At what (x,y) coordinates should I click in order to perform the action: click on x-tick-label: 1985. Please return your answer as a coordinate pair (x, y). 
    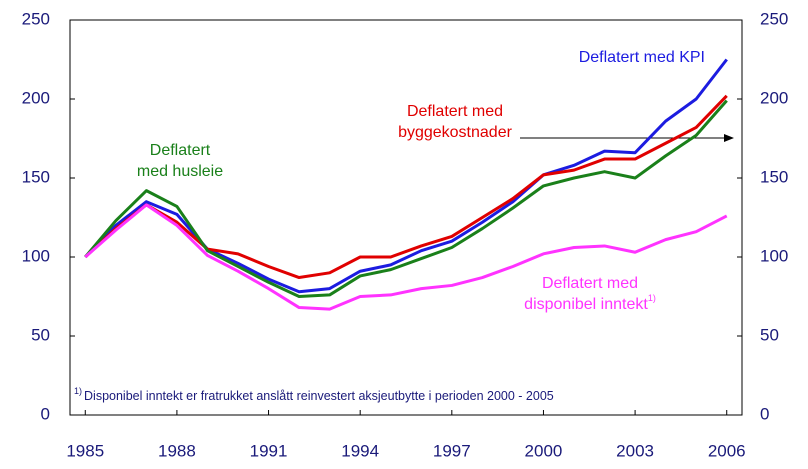
    Looking at the image, I should click on (85, 450).